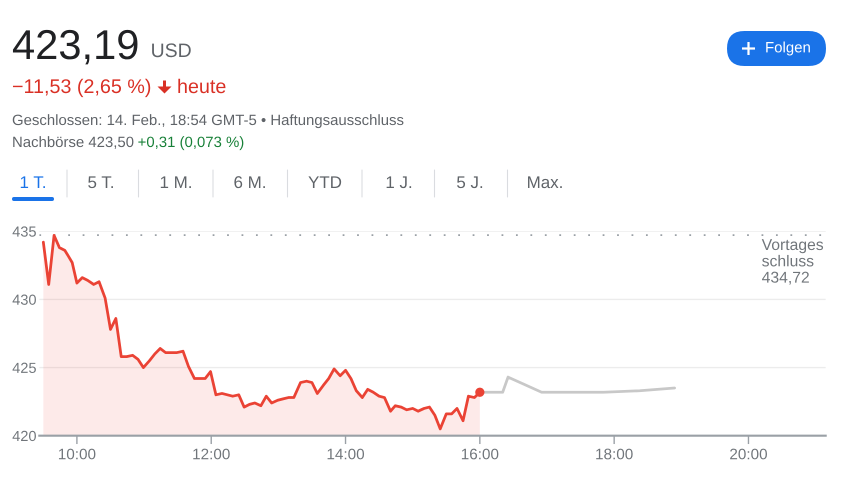  What do you see at coordinates (81, 88) in the screenshot?
I see `chart-subtitle: −11,53 (2,65 %)` at bounding box center [81, 88].